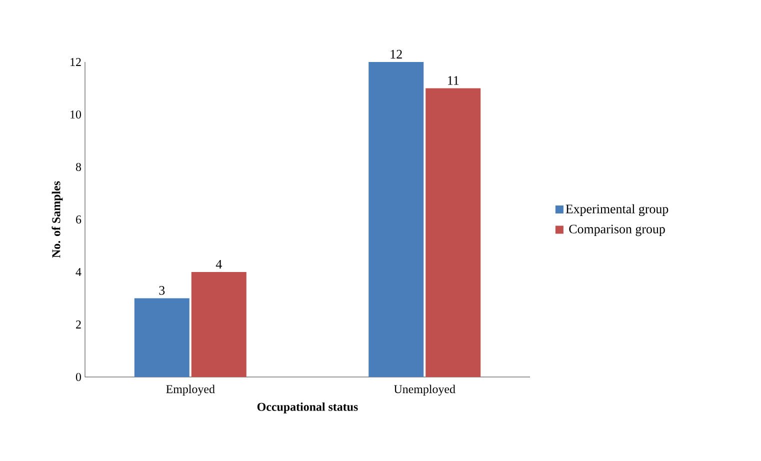 Image resolution: width=761 pixels, height=461 pixels. Describe the element at coordinates (79, 377) in the screenshot. I see `y-tick-label: 0` at that location.